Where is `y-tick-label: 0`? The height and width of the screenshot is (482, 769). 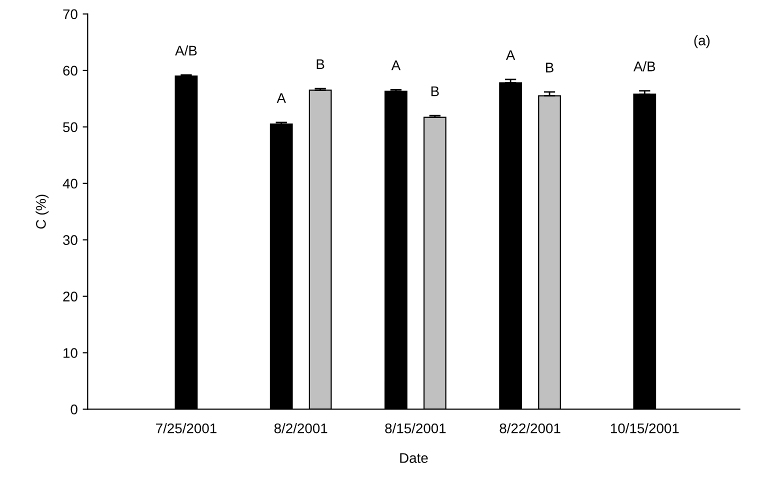 y-tick-label: 0 is located at coordinates (74, 409).